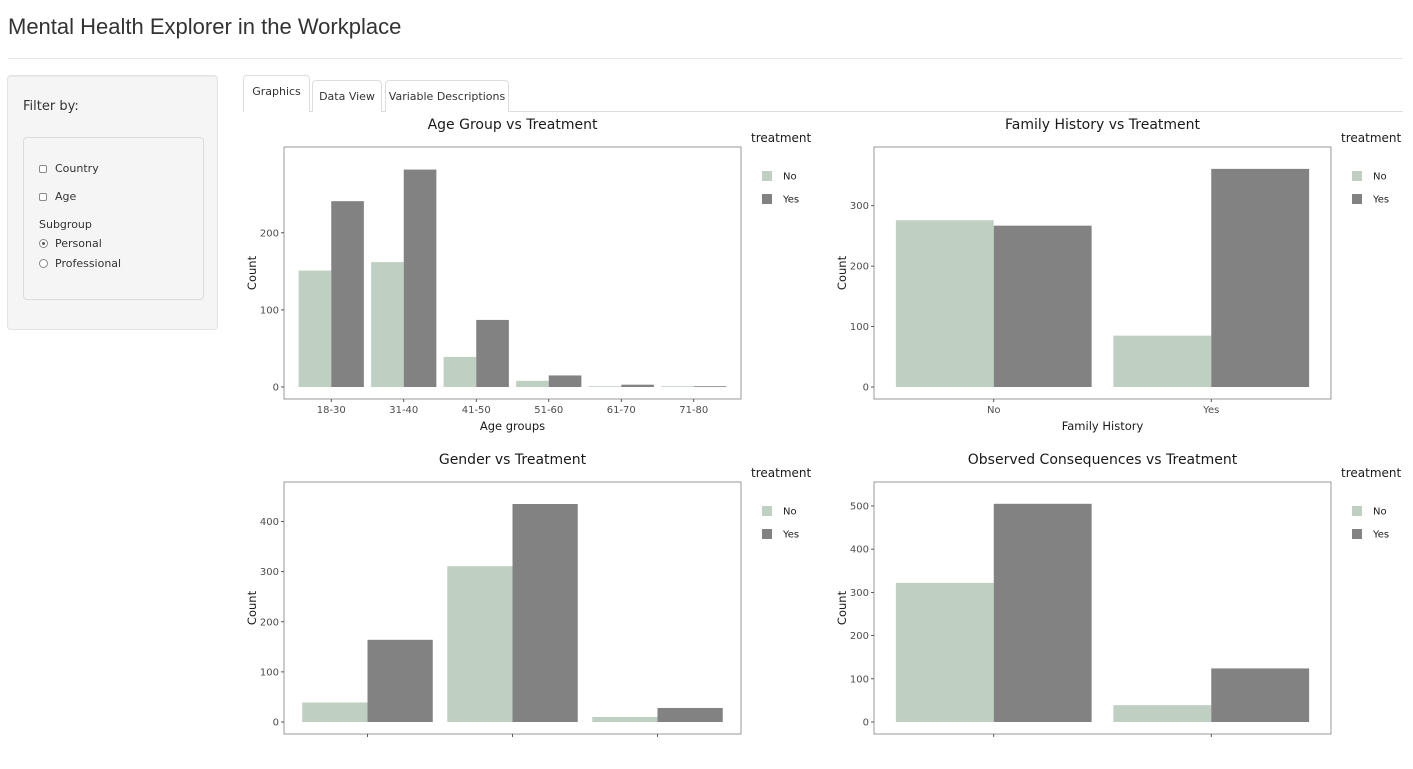 The height and width of the screenshot is (769, 1413). Describe the element at coordinates (548, 410) in the screenshot. I see `x-tick-label: 51-60` at that location.